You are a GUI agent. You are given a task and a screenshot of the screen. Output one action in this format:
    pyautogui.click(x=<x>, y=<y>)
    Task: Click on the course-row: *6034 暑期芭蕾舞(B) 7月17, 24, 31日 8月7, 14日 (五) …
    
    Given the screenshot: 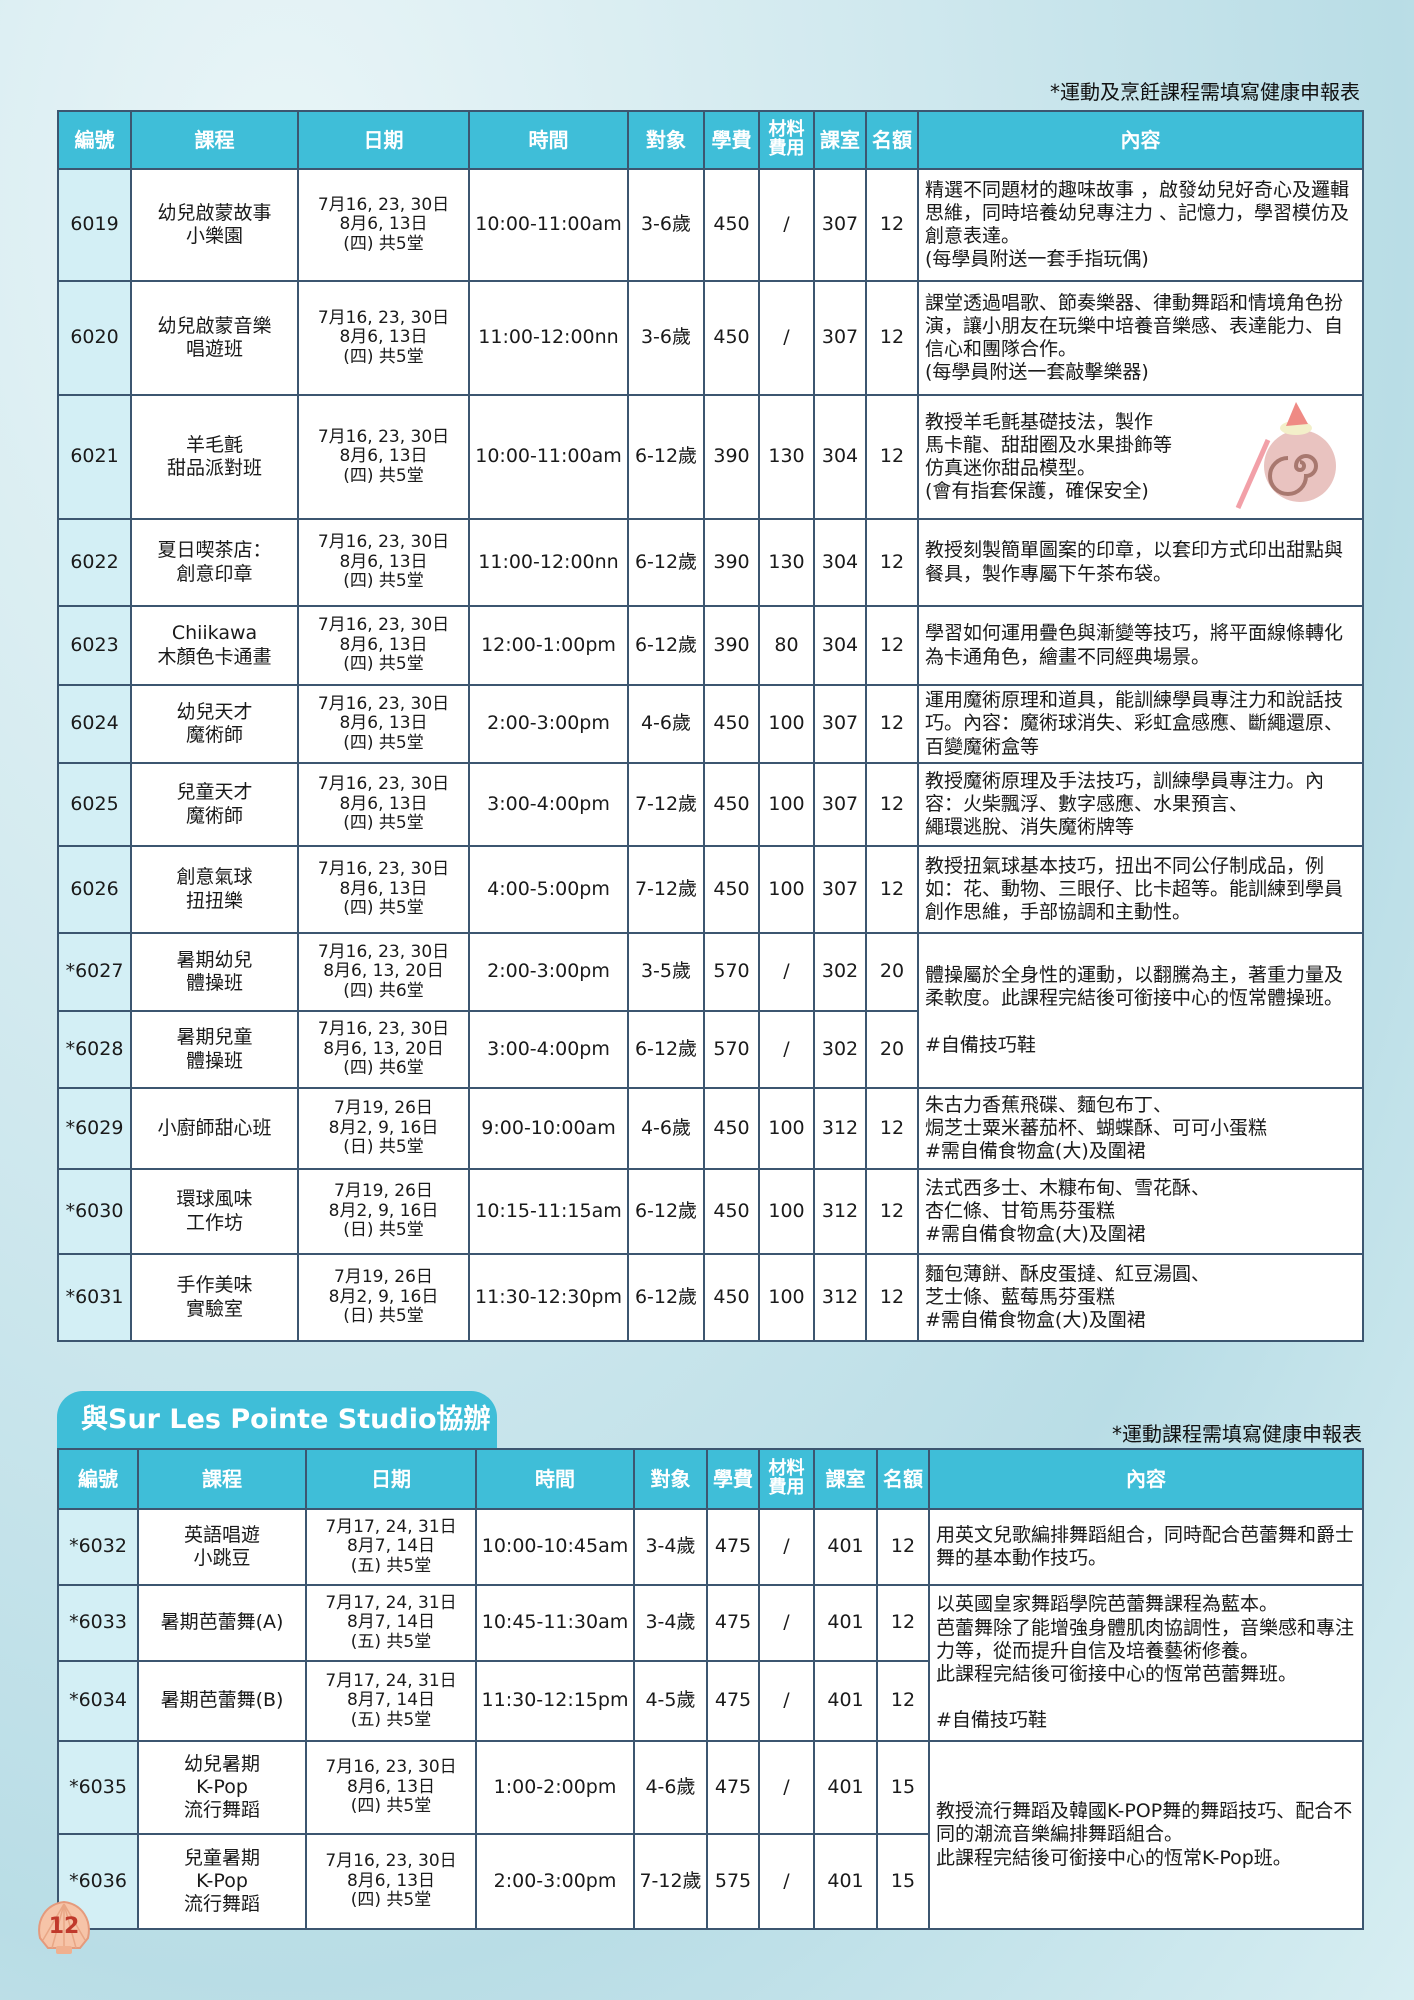 What is the action you would take?
    pyautogui.click(x=710, y=1701)
    